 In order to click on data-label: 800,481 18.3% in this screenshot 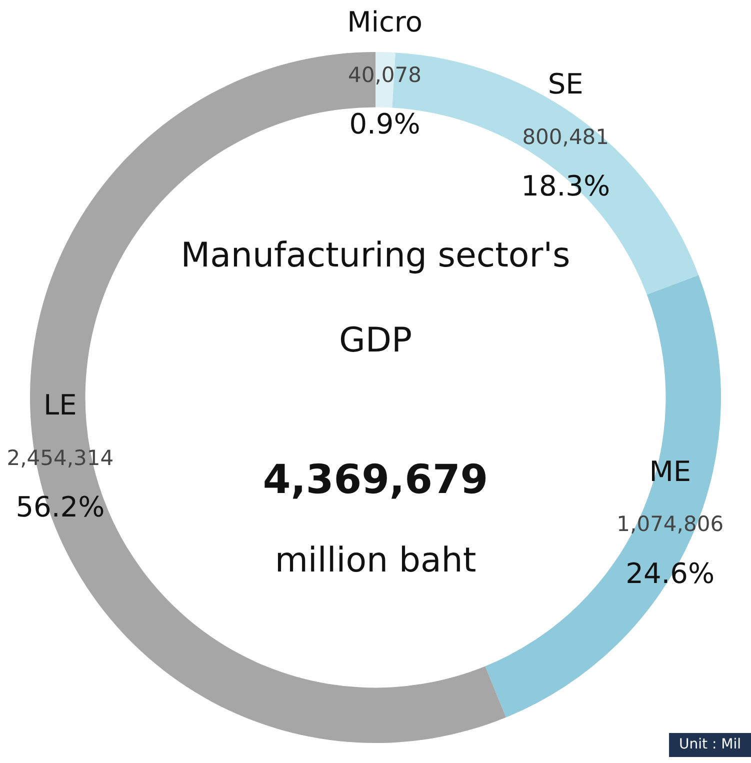, I will do `click(565, 163)`.